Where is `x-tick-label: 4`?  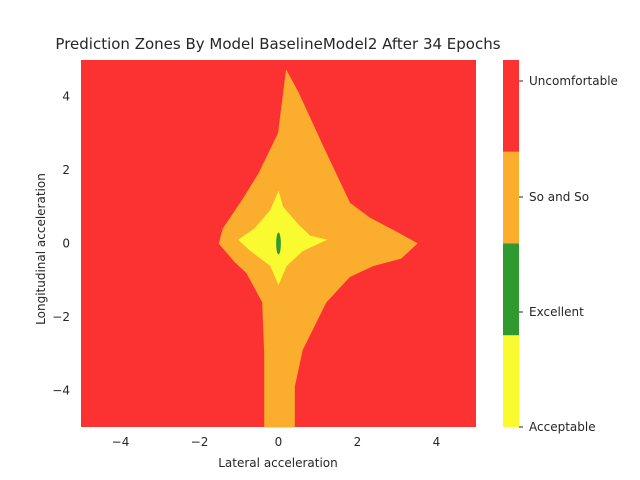
x-tick-label: 4 is located at coordinates (437, 442).